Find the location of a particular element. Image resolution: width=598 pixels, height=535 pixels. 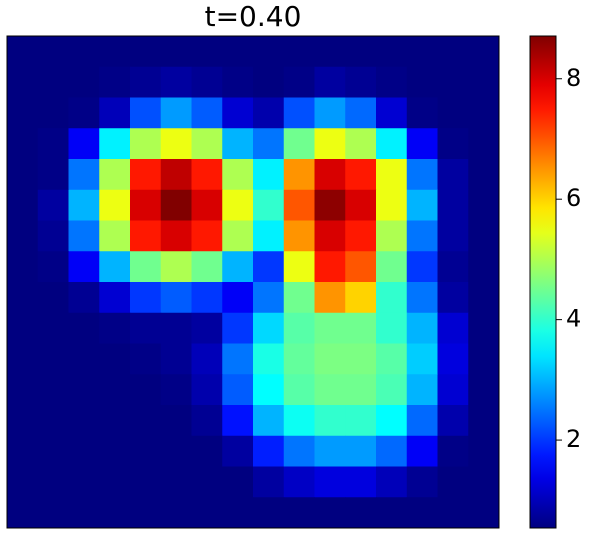

colorbar-tick-label: 2 is located at coordinates (573, 439).